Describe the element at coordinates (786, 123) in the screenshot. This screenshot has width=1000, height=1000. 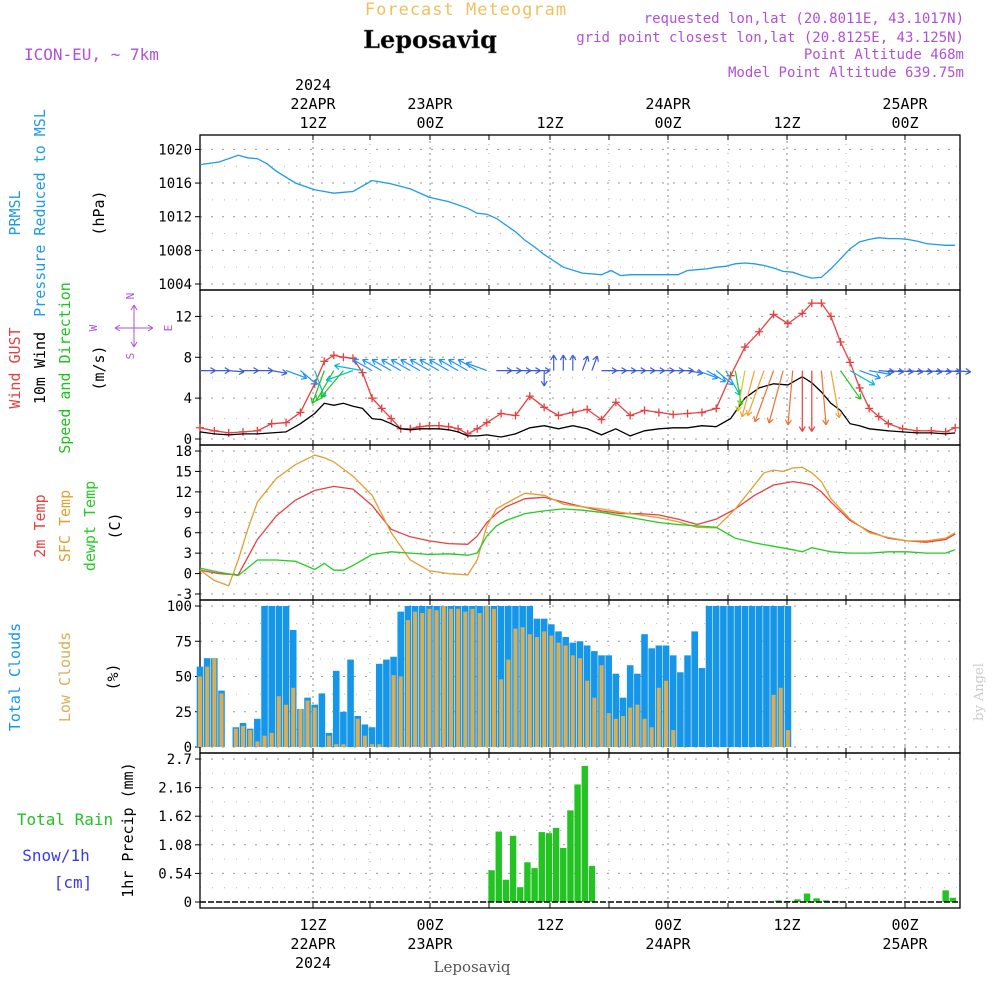
I see `top-time-label: 12Z` at that location.